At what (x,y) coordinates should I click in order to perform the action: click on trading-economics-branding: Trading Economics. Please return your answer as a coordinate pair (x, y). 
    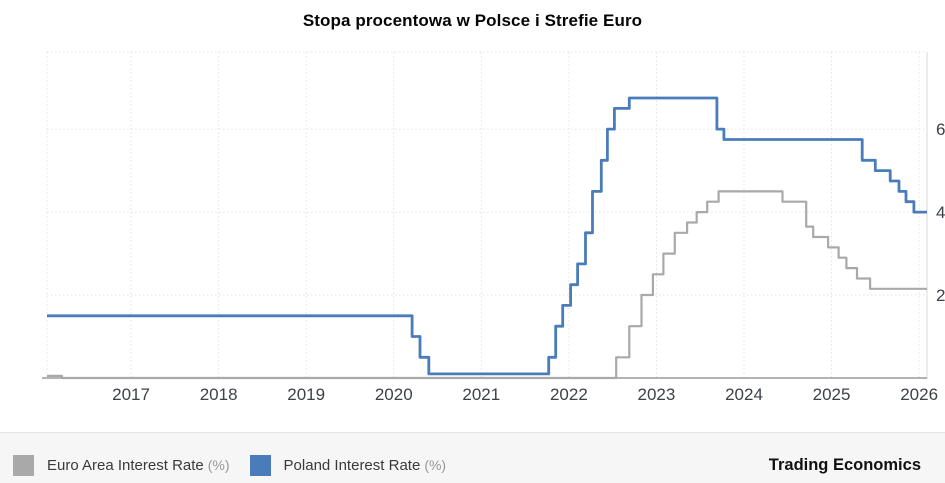
    Looking at the image, I should click on (844, 465).